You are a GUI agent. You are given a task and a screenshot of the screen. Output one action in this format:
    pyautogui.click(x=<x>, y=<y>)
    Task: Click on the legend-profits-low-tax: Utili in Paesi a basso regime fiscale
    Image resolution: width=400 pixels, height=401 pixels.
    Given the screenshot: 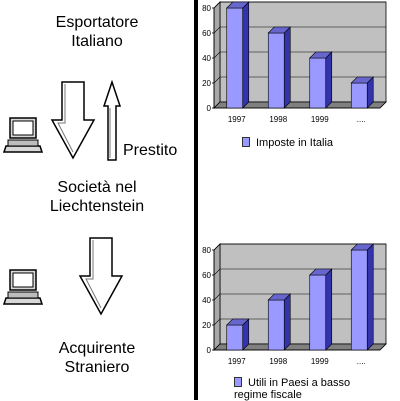 What is the action you would take?
    pyautogui.click(x=304, y=389)
    